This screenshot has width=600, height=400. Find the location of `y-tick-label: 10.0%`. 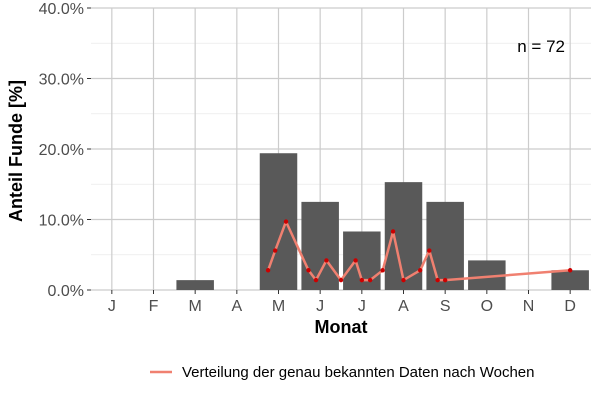

y-tick-label: 10.0% is located at coordinates (61, 221).